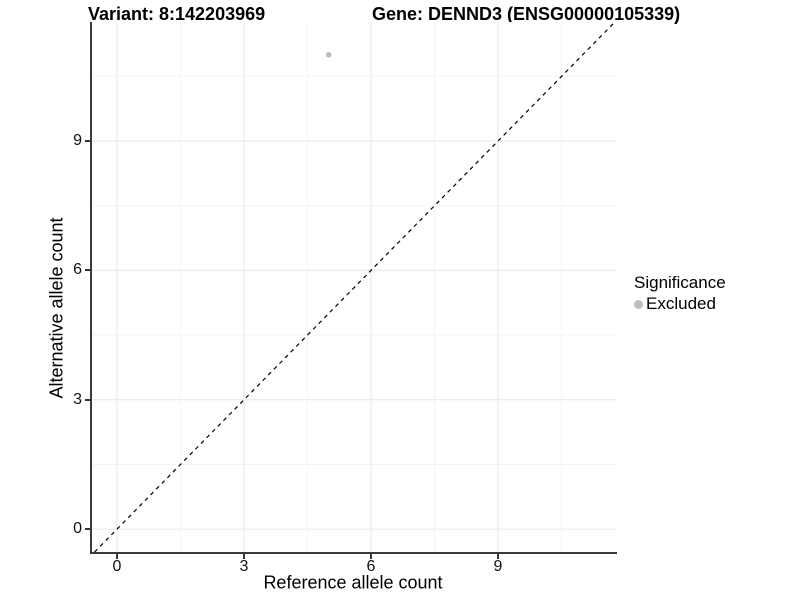  I want to click on x-tick-label: 9, so click(498, 566).